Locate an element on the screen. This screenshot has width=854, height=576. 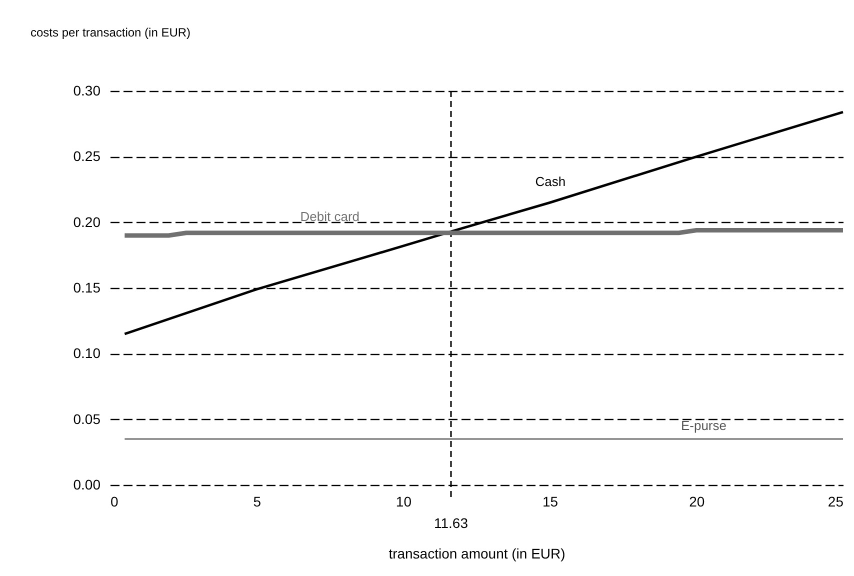
x-tick-label: 5 is located at coordinates (257, 502).